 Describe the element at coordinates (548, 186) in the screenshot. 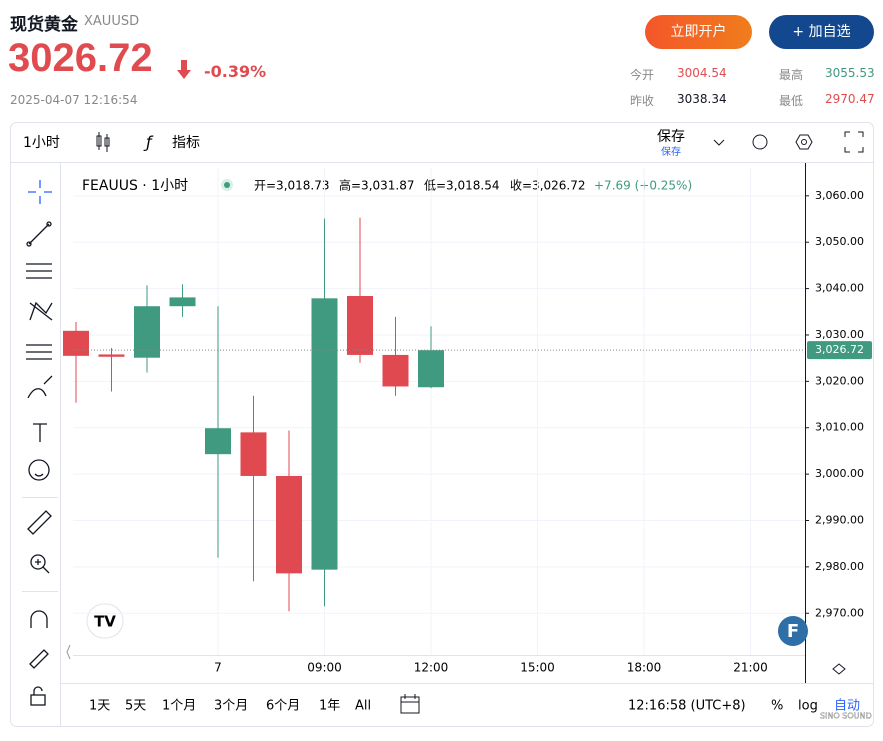

I see `legend-close: 收=3,026.72` at that location.